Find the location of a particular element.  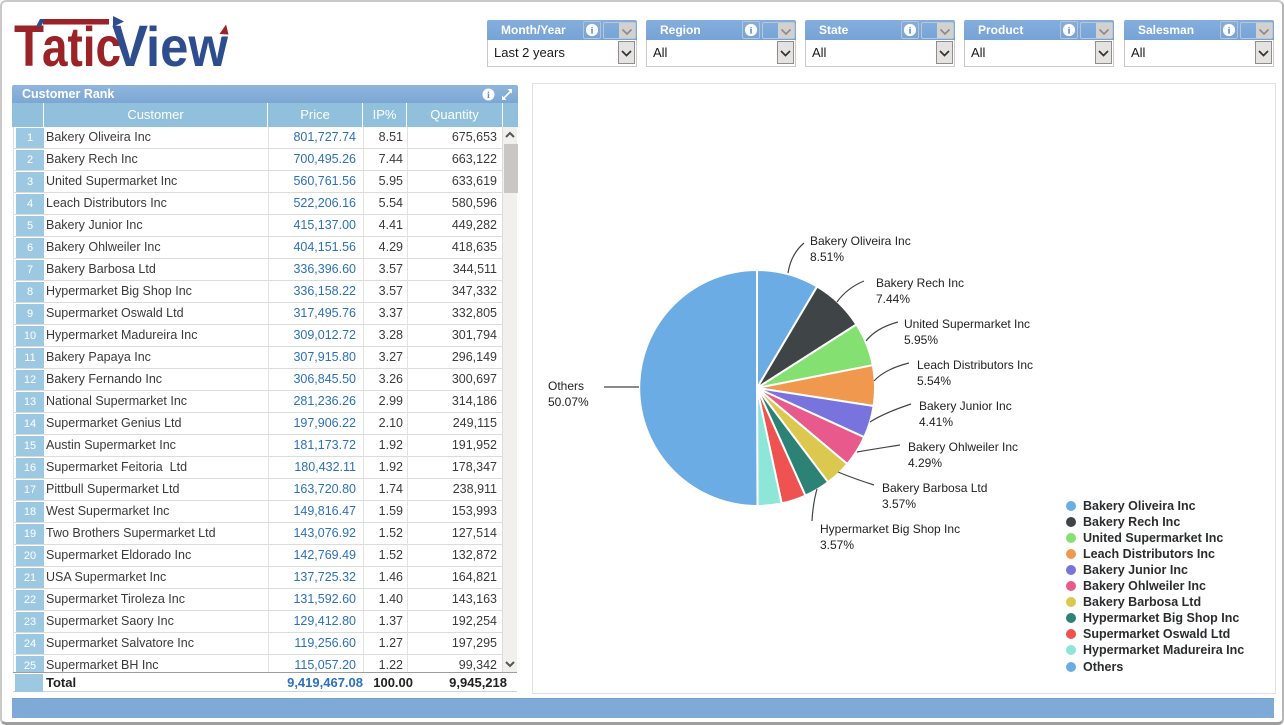

svg-text: V is located at coordinates (130, 46).